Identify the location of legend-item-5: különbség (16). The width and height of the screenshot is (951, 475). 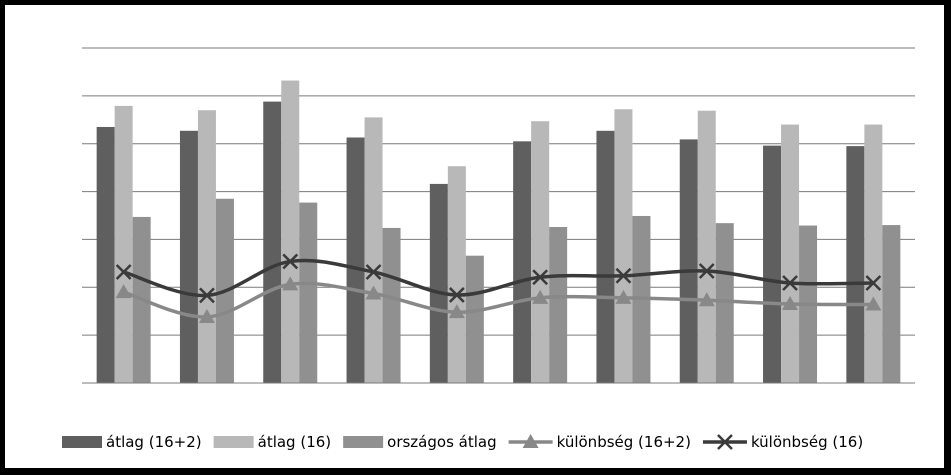
(782, 442).